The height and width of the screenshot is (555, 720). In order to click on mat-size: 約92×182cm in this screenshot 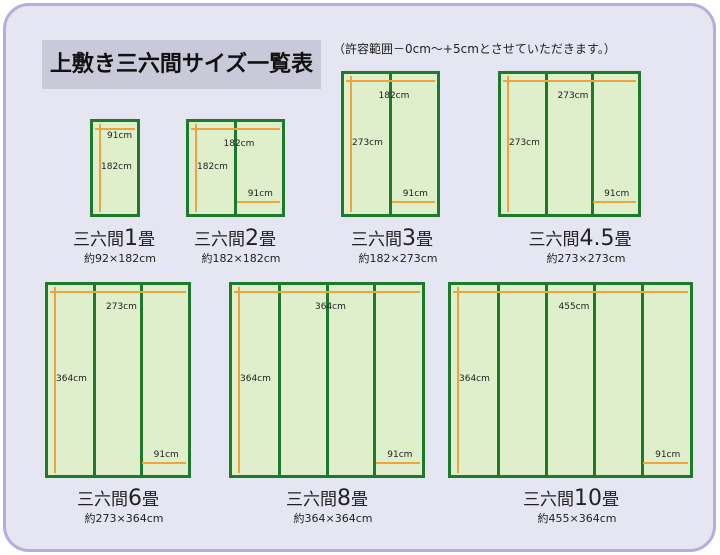, I will do `click(120, 258)`.